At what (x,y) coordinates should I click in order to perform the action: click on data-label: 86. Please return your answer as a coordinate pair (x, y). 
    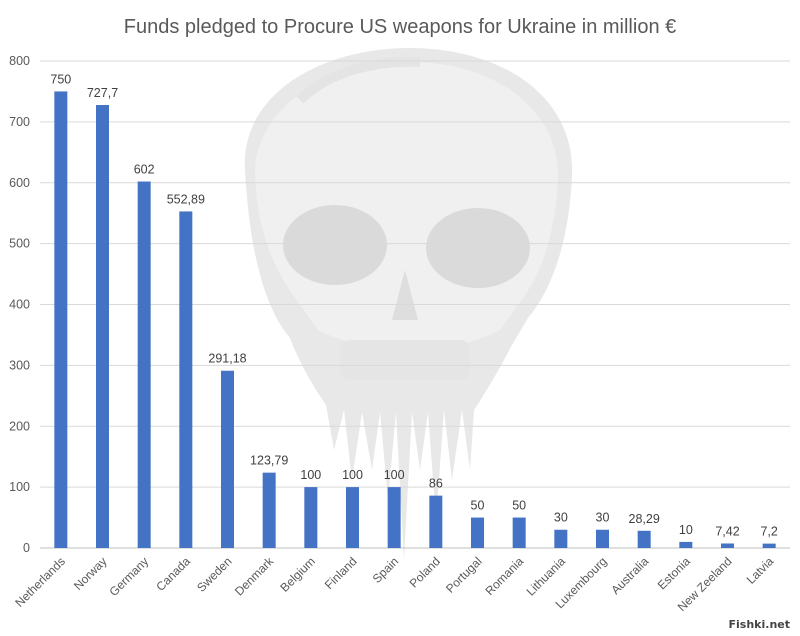
    Looking at the image, I should click on (436, 484).